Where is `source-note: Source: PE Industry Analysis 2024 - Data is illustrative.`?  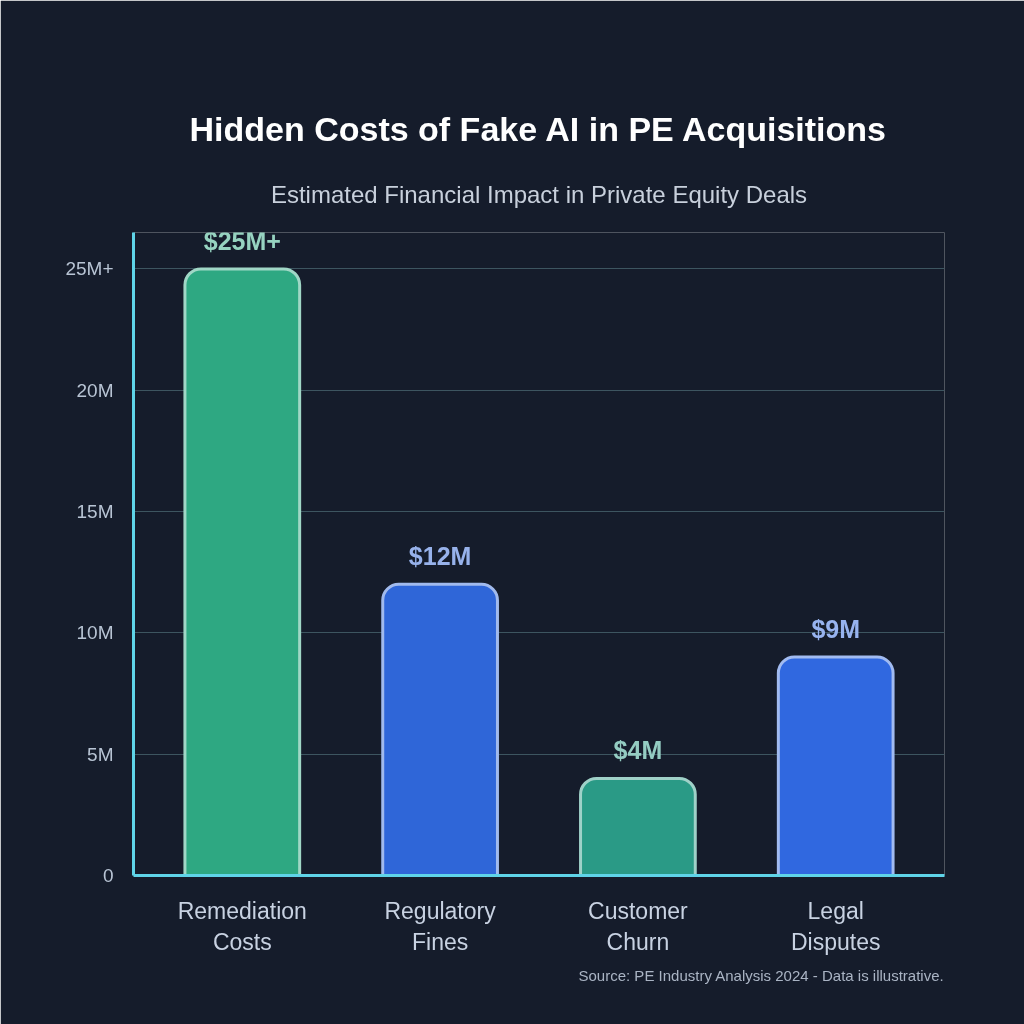
source-note: Source: PE Industry Analysis 2024 - Data is illustrative. is located at coordinates (761, 975).